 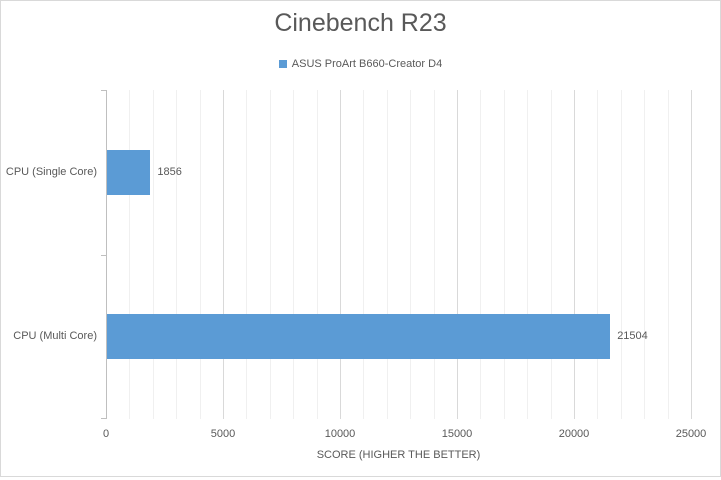 What do you see at coordinates (360, 23) in the screenshot?
I see `chart-title: Cinebench R23` at bounding box center [360, 23].